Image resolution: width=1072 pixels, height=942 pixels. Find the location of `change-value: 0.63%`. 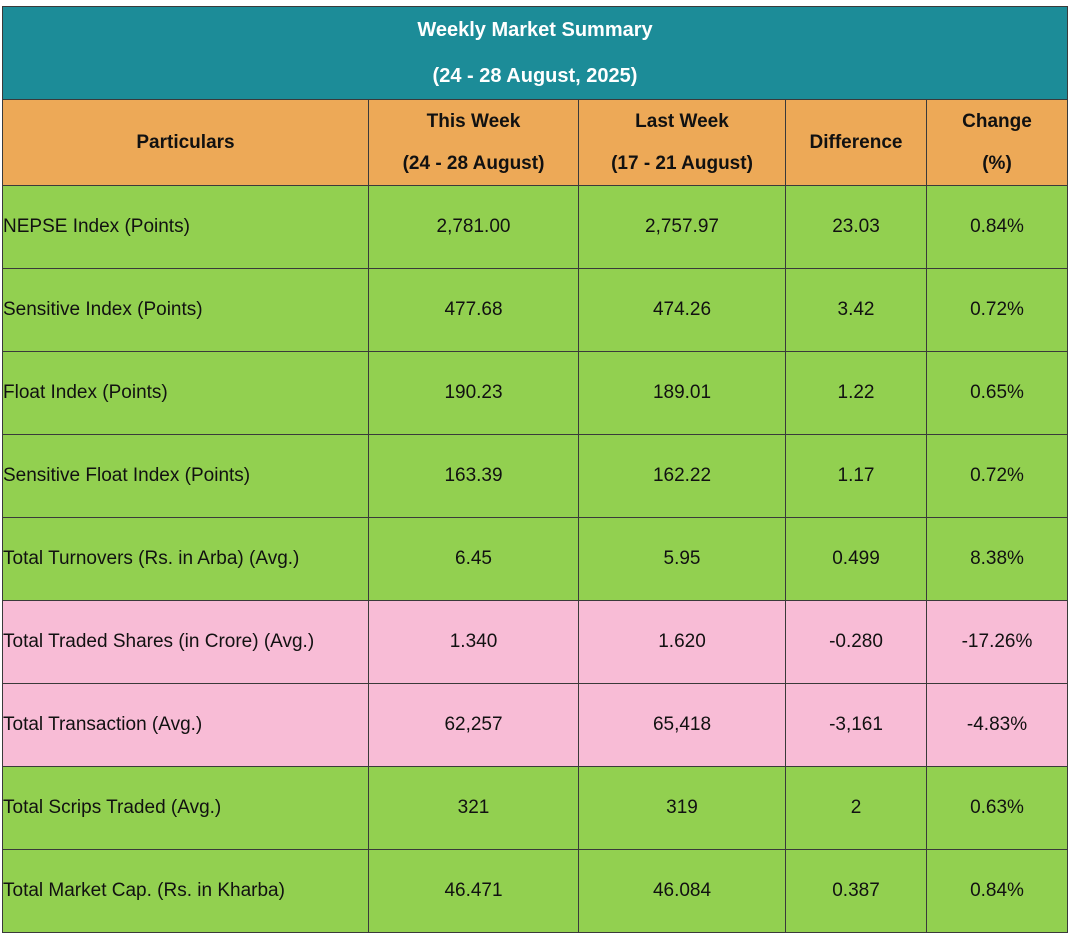

change-value: 0.63% is located at coordinates (997, 808).